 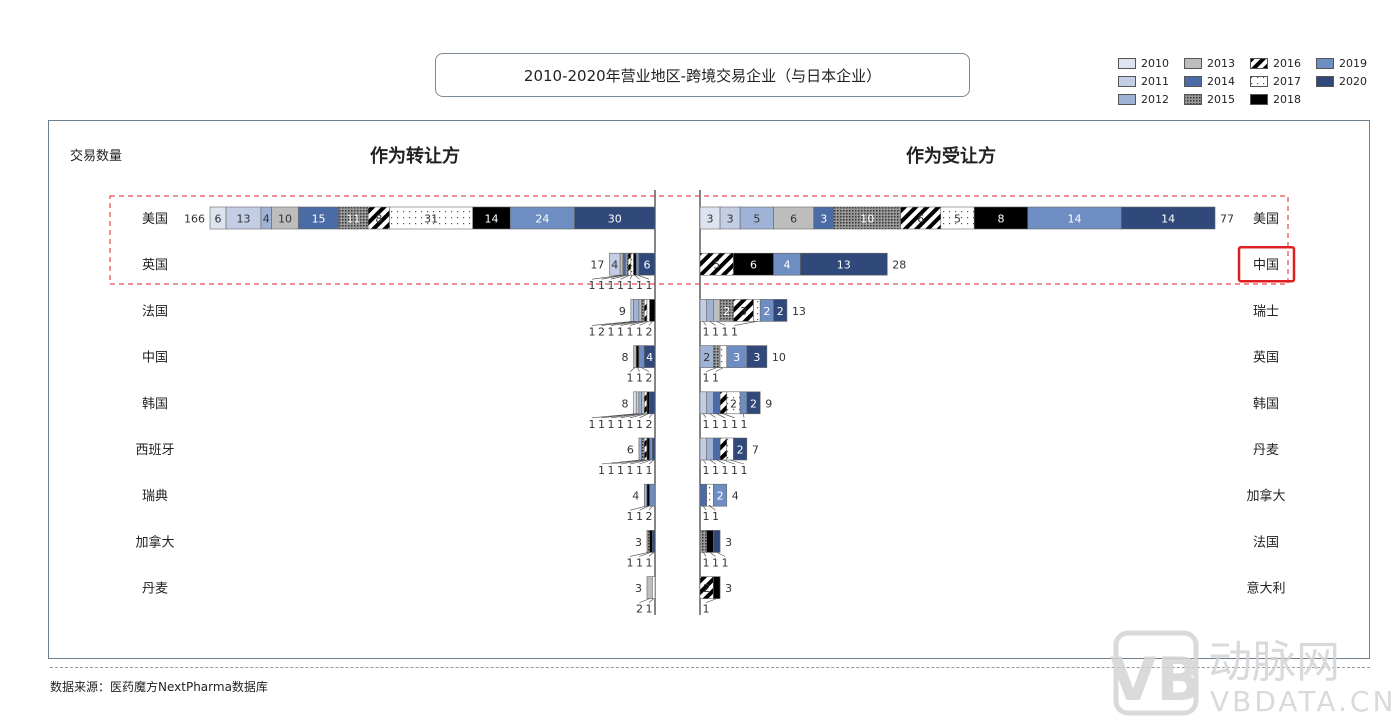 I want to click on transferee-row-8: 意大利 2 1 3, so click(x=992, y=596).